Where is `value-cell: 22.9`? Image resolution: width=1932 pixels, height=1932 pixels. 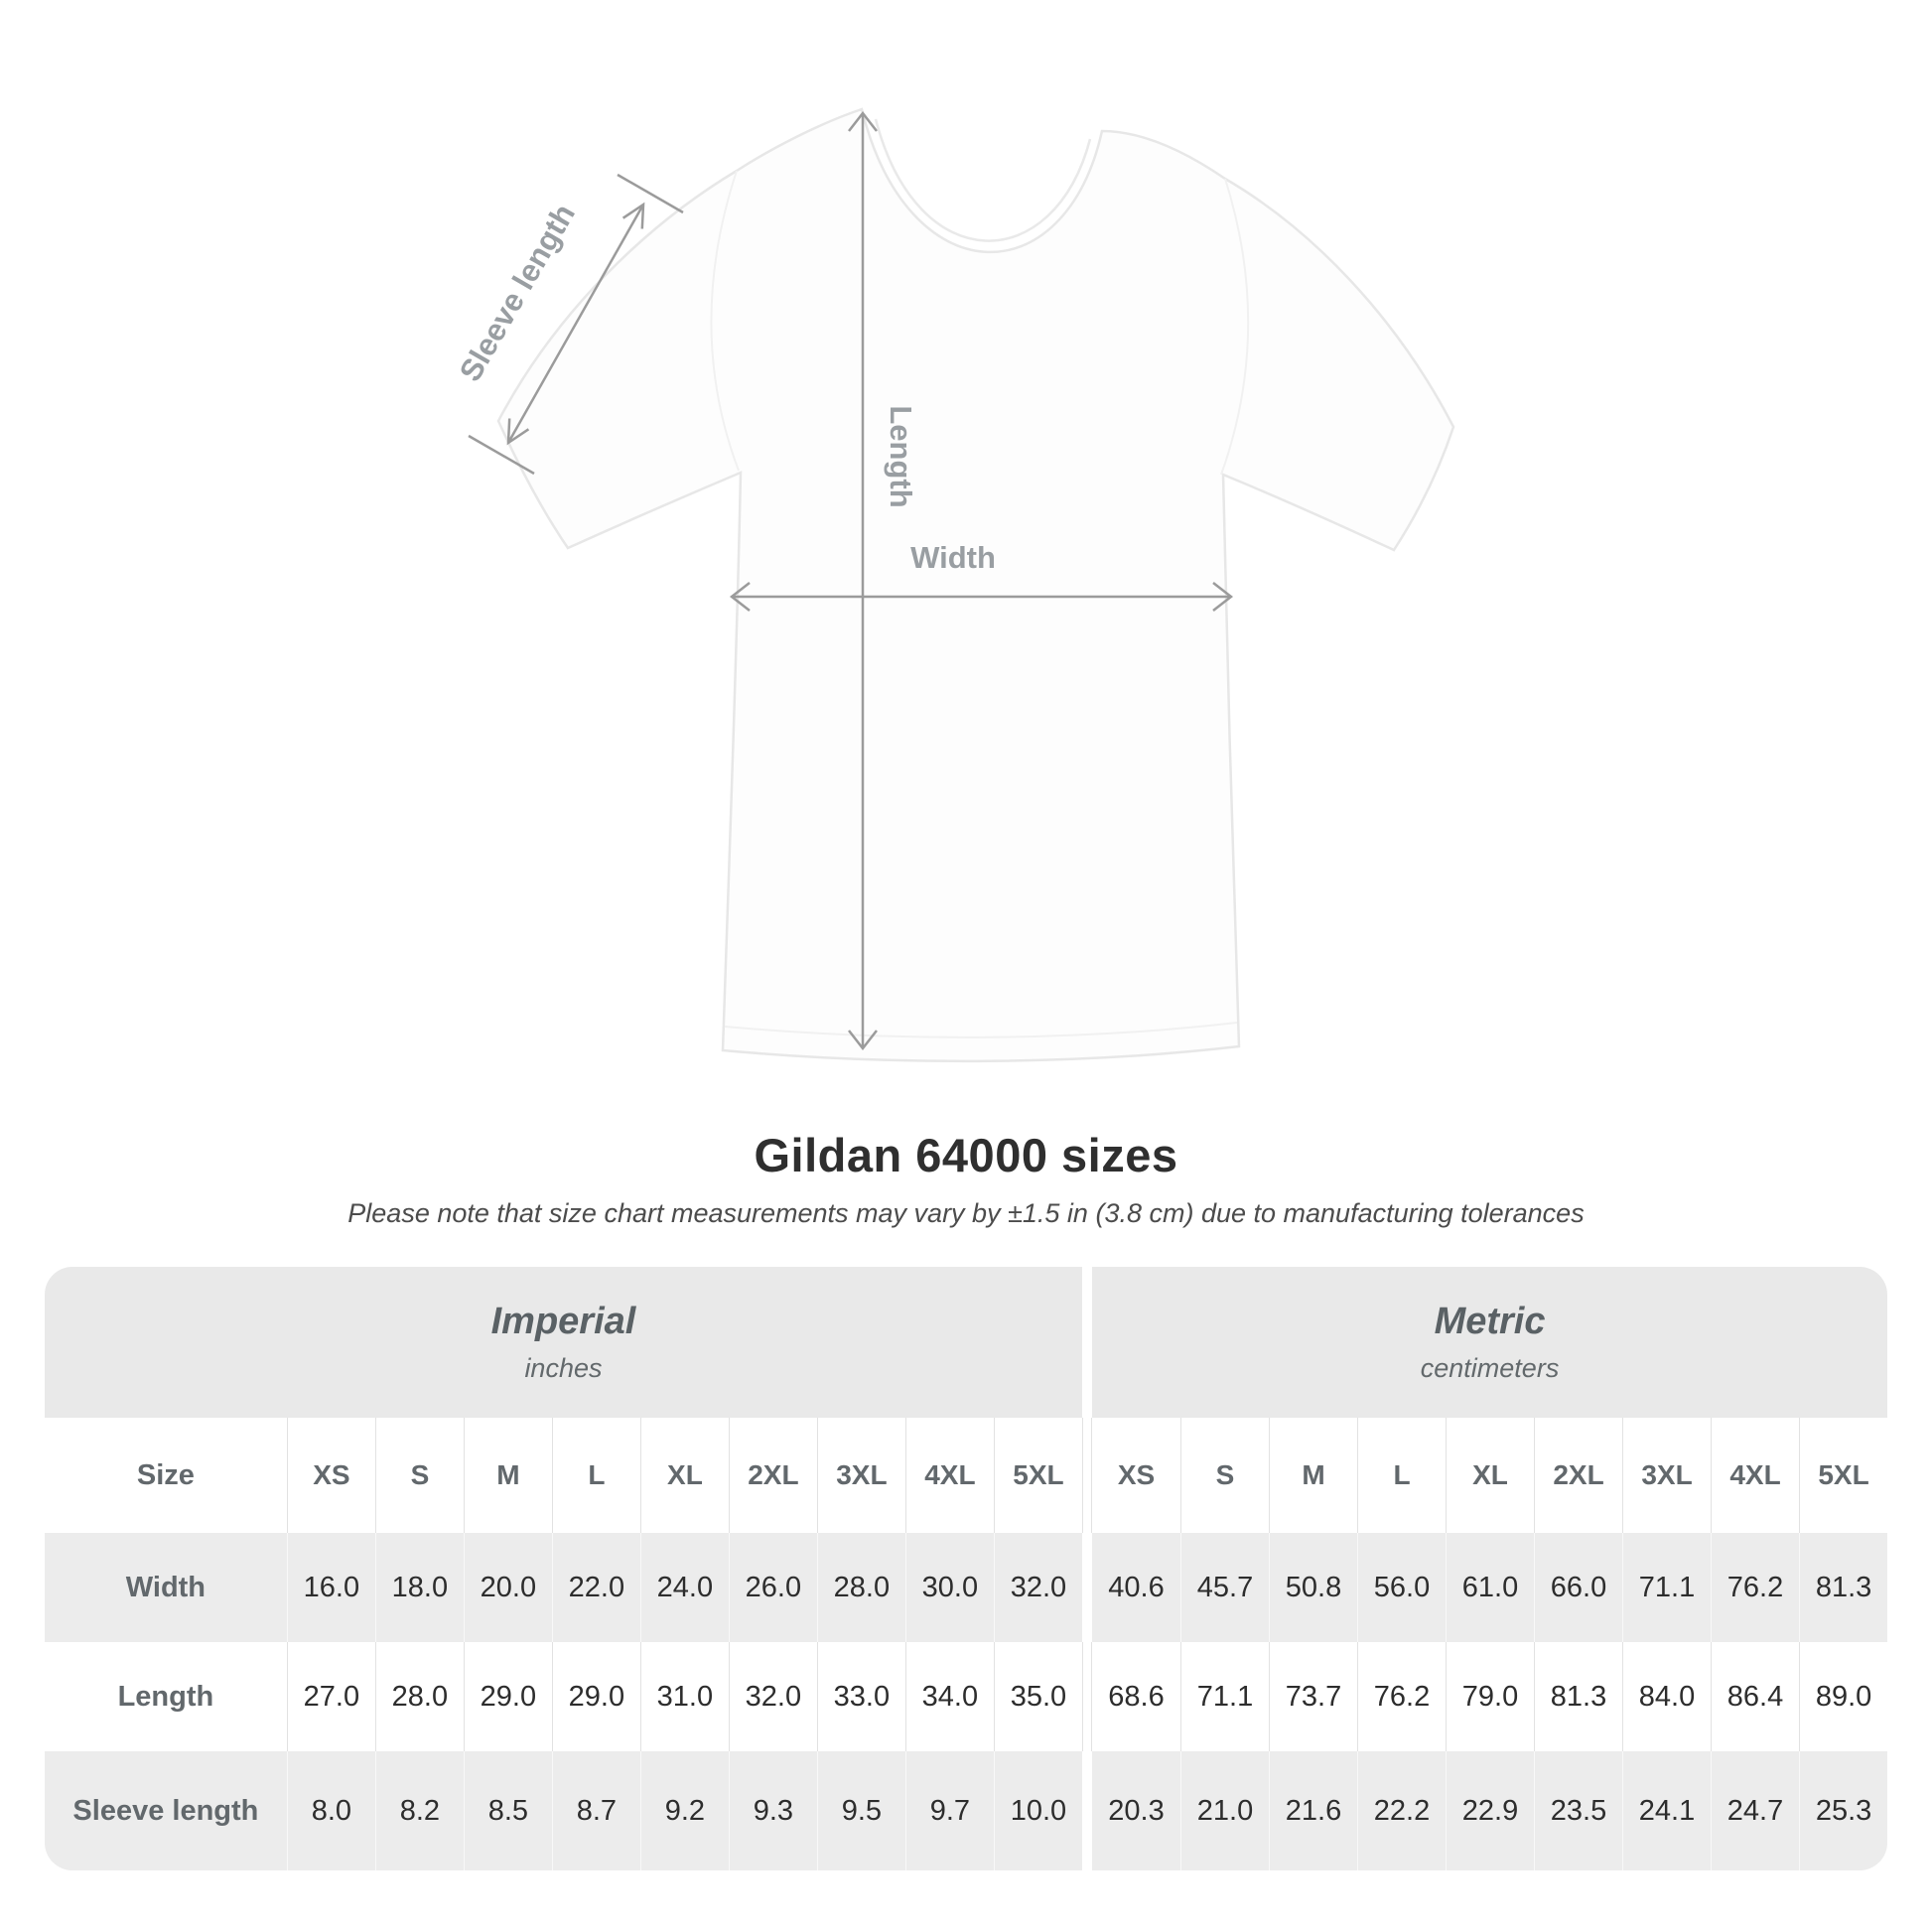 value-cell: 22.9 is located at coordinates (1491, 1810).